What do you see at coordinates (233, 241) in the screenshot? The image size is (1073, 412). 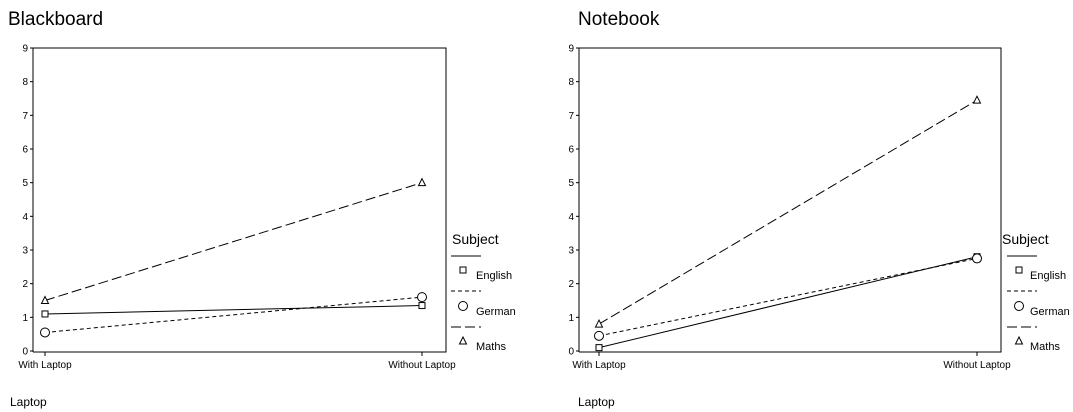 I see `series-line-maths` at bounding box center [233, 241].